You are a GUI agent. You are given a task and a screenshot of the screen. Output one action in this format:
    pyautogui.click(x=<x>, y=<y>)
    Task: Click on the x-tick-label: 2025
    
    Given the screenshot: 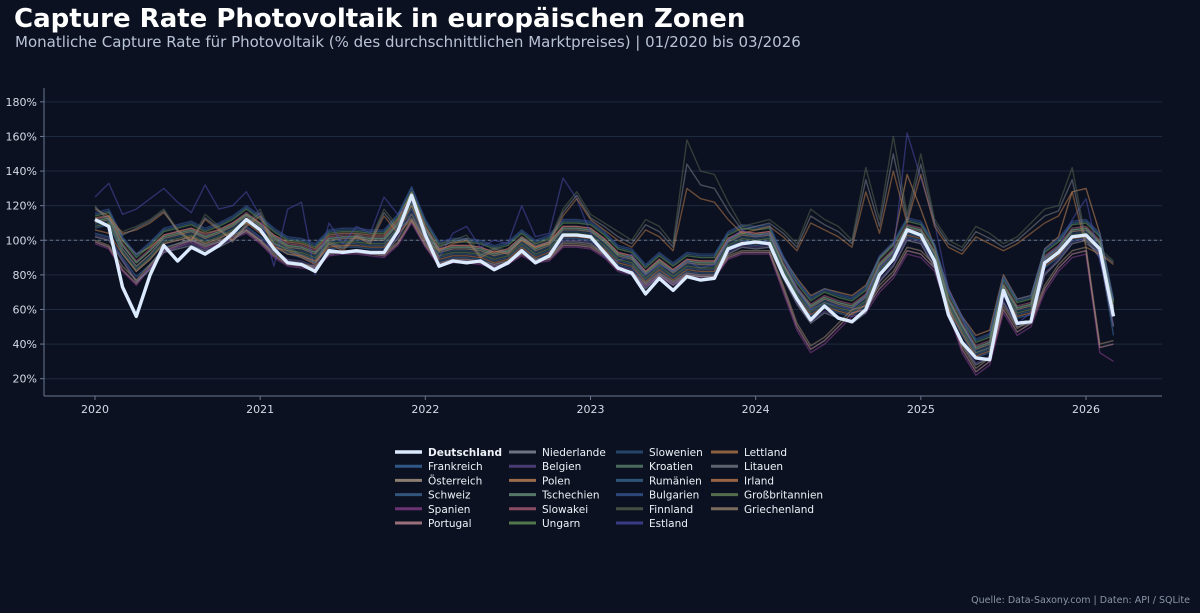 What is the action you would take?
    pyautogui.click(x=921, y=409)
    